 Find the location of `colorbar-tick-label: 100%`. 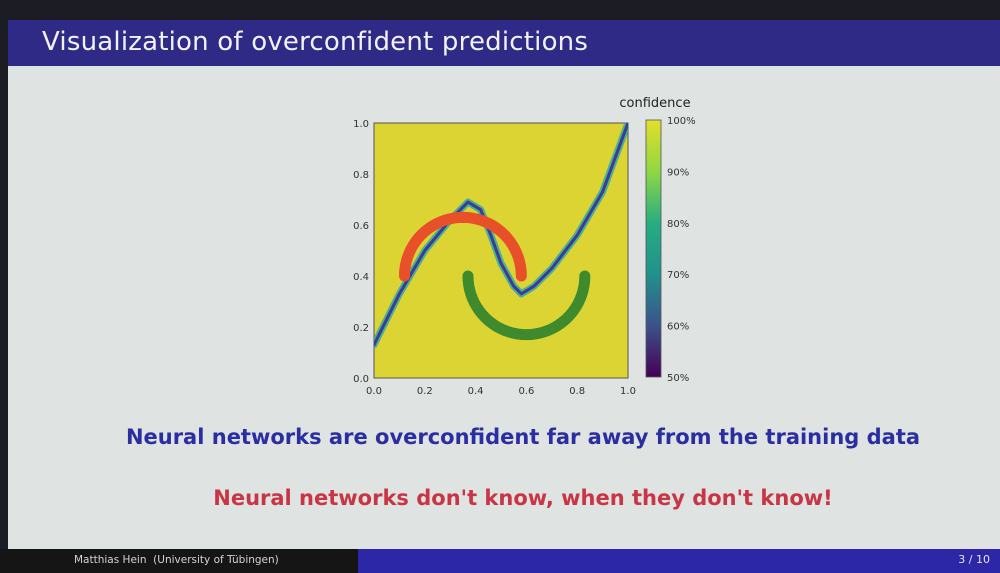

colorbar-tick-label: 100% is located at coordinates (681, 121).